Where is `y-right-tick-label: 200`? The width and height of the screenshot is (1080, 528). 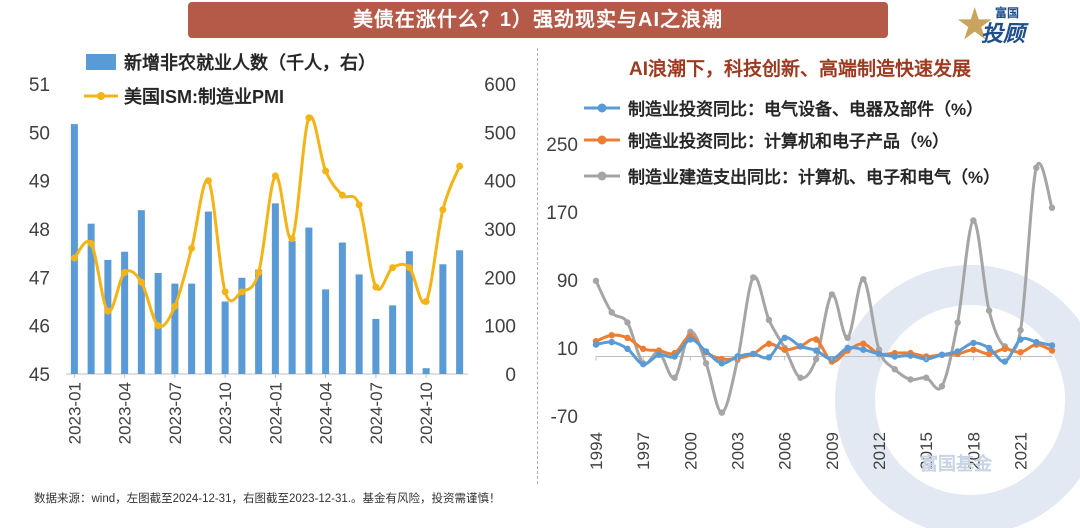 y-right-tick-label: 200 is located at coordinates (500, 278).